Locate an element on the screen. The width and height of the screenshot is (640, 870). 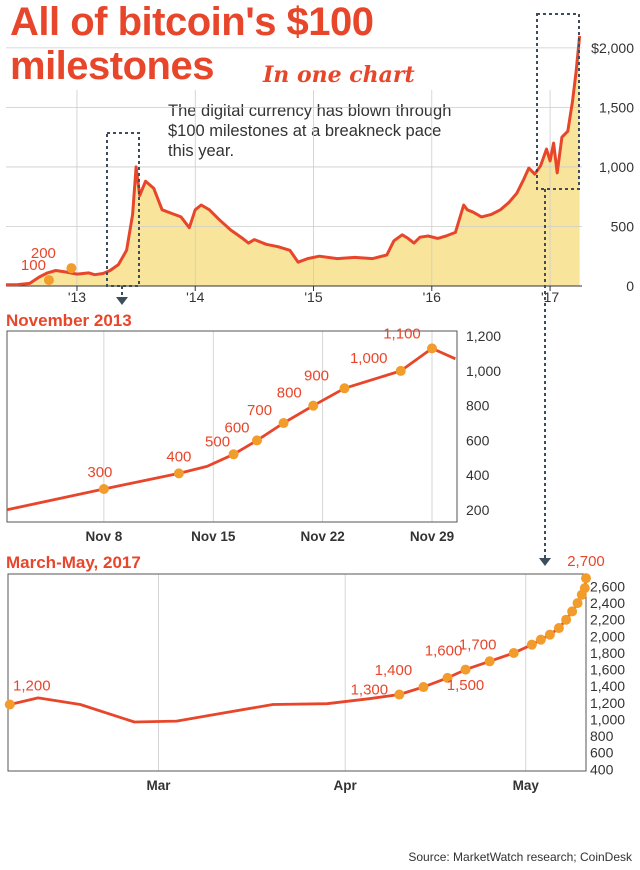
x-tick-label: '15 is located at coordinates (313, 297).